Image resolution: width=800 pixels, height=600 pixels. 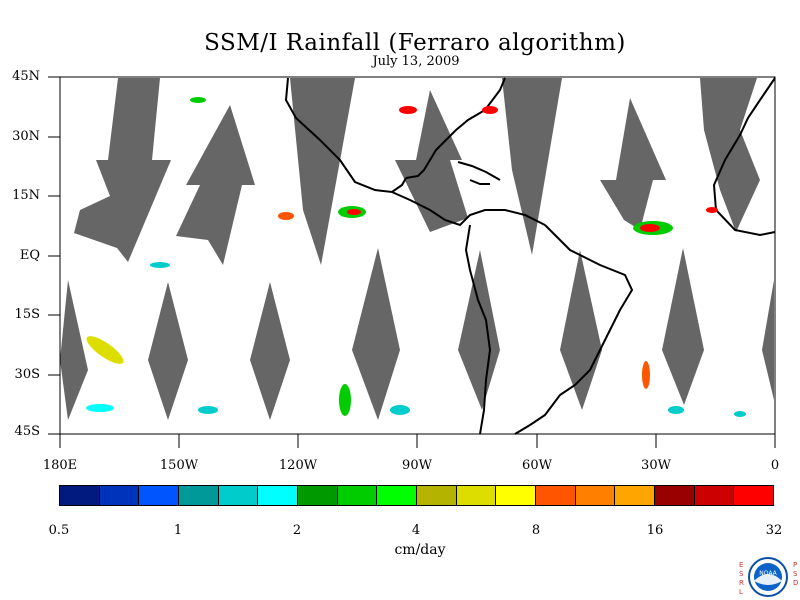 I want to click on colorbar-label-0-5: 0.5, so click(x=59, y=530).